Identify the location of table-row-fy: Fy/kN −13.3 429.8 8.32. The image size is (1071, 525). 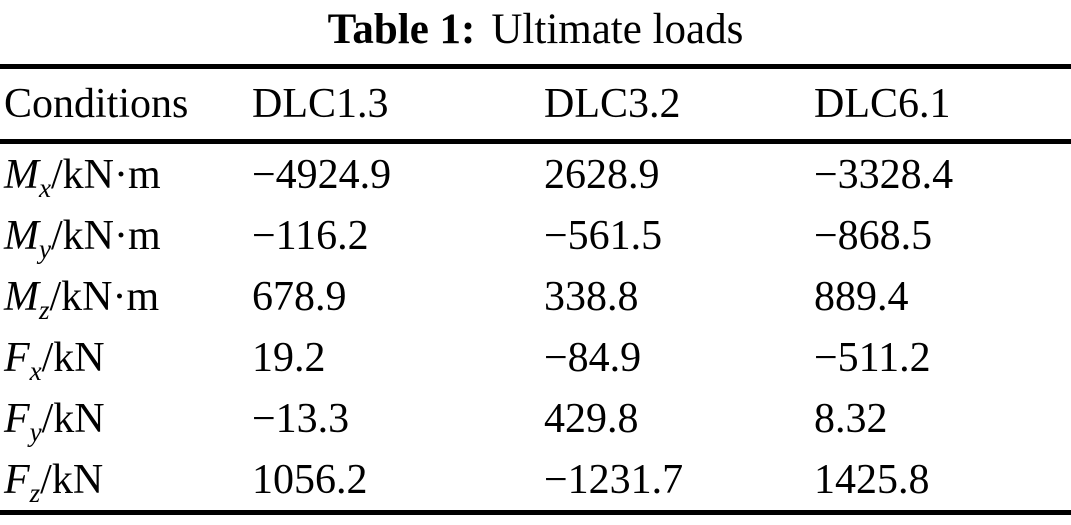
(535, 418).